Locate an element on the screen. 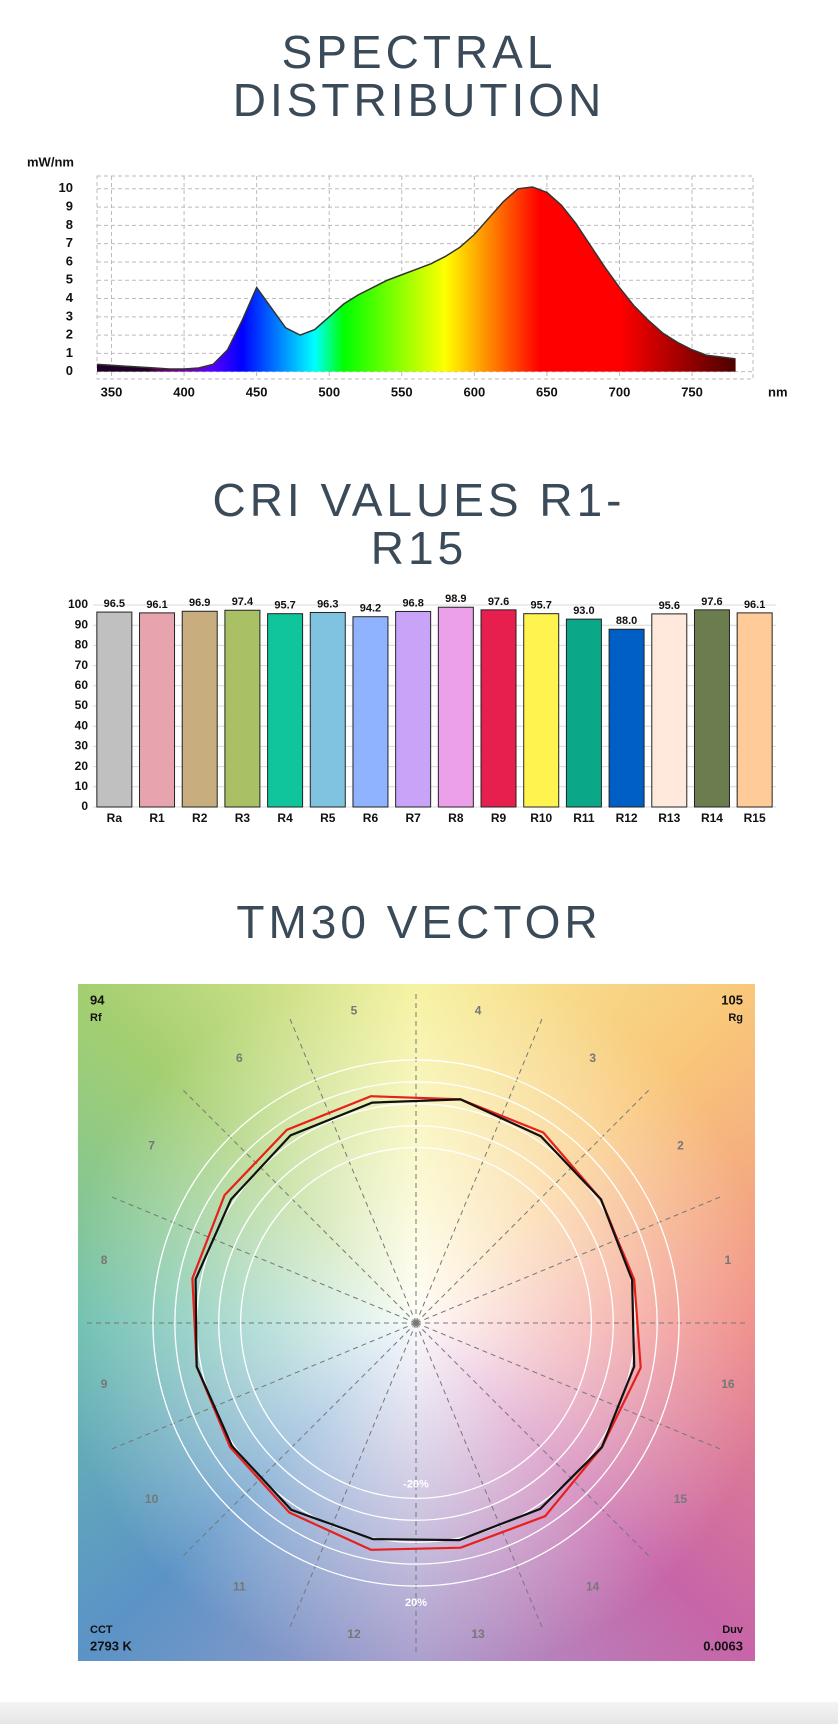 The width and height of the screenshot is (838, 1724). x-tick-label: R1 is located at coordinates (157, 818).